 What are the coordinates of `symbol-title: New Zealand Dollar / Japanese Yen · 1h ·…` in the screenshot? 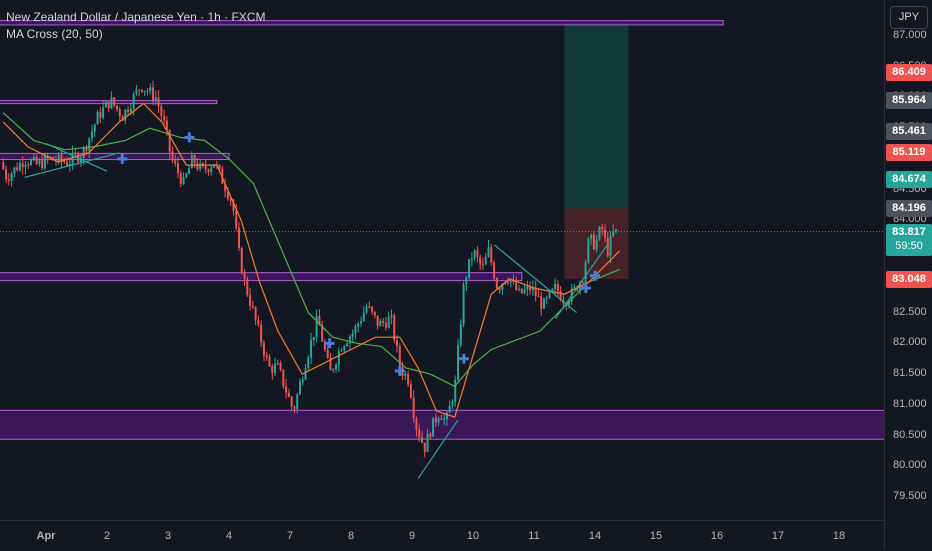 It's located at (136, 17).